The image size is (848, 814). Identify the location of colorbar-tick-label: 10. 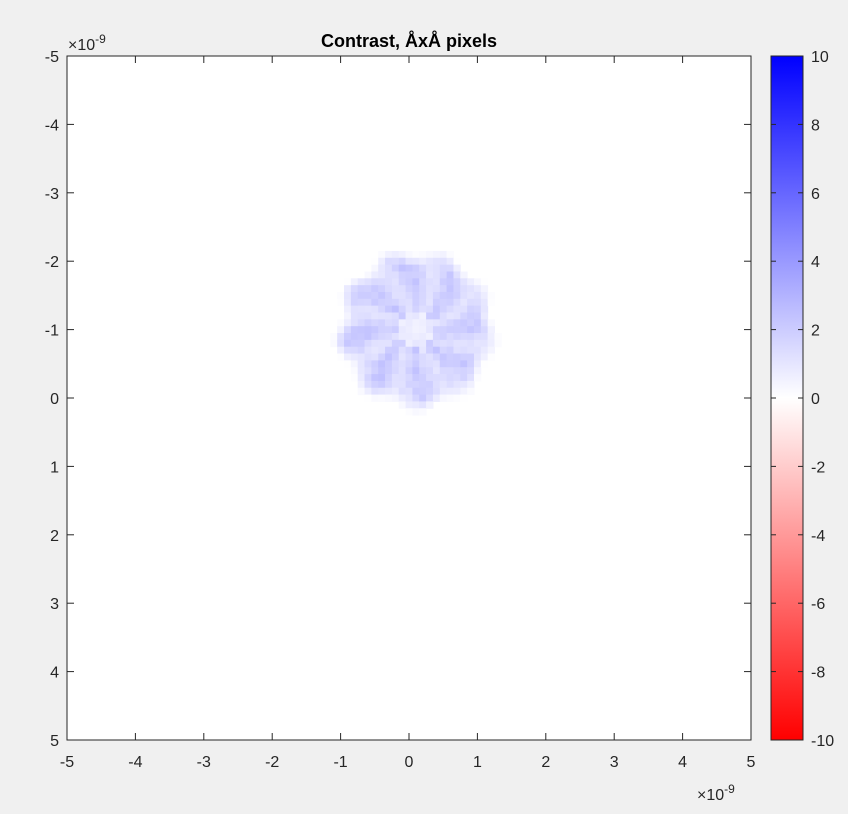
(820, 57).